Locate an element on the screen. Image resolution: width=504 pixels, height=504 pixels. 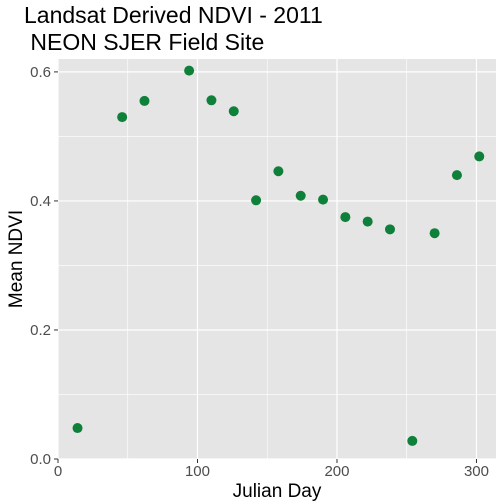
chart-subtitle: NEON SJER Field Site is located at coordinates (144, 42).